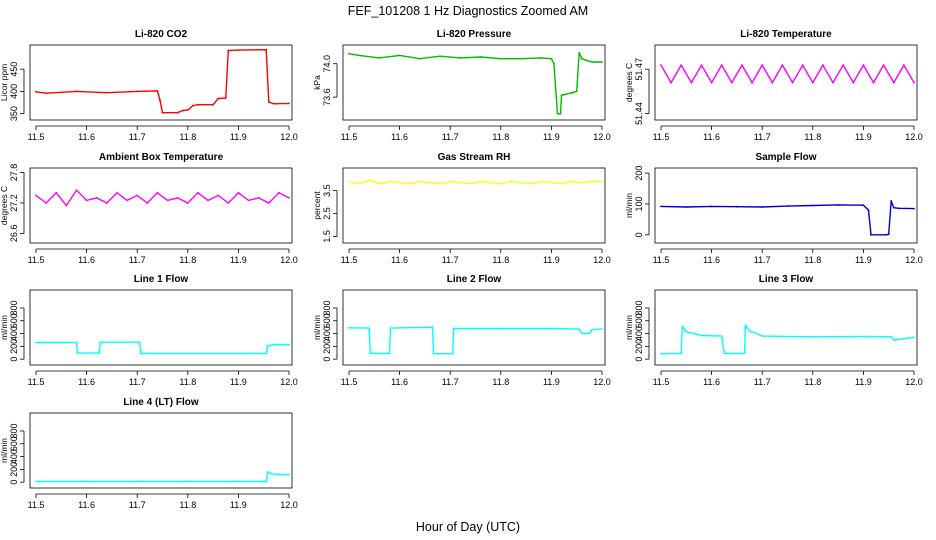  I want to click on y-axis-label: ml/min, so click(4, 327).